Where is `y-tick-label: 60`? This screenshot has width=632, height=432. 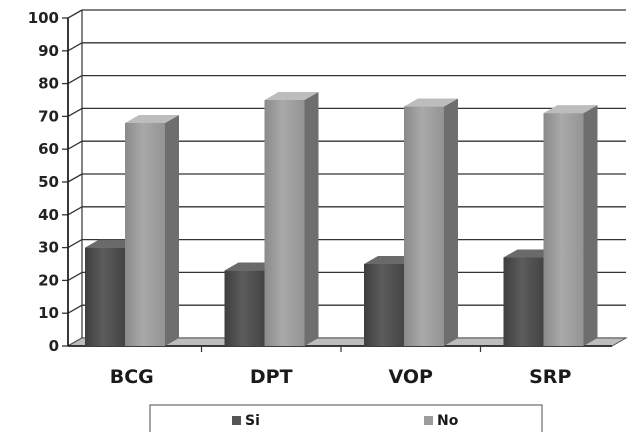
y-tick-label: 60 is located at coordinates (48, 149).